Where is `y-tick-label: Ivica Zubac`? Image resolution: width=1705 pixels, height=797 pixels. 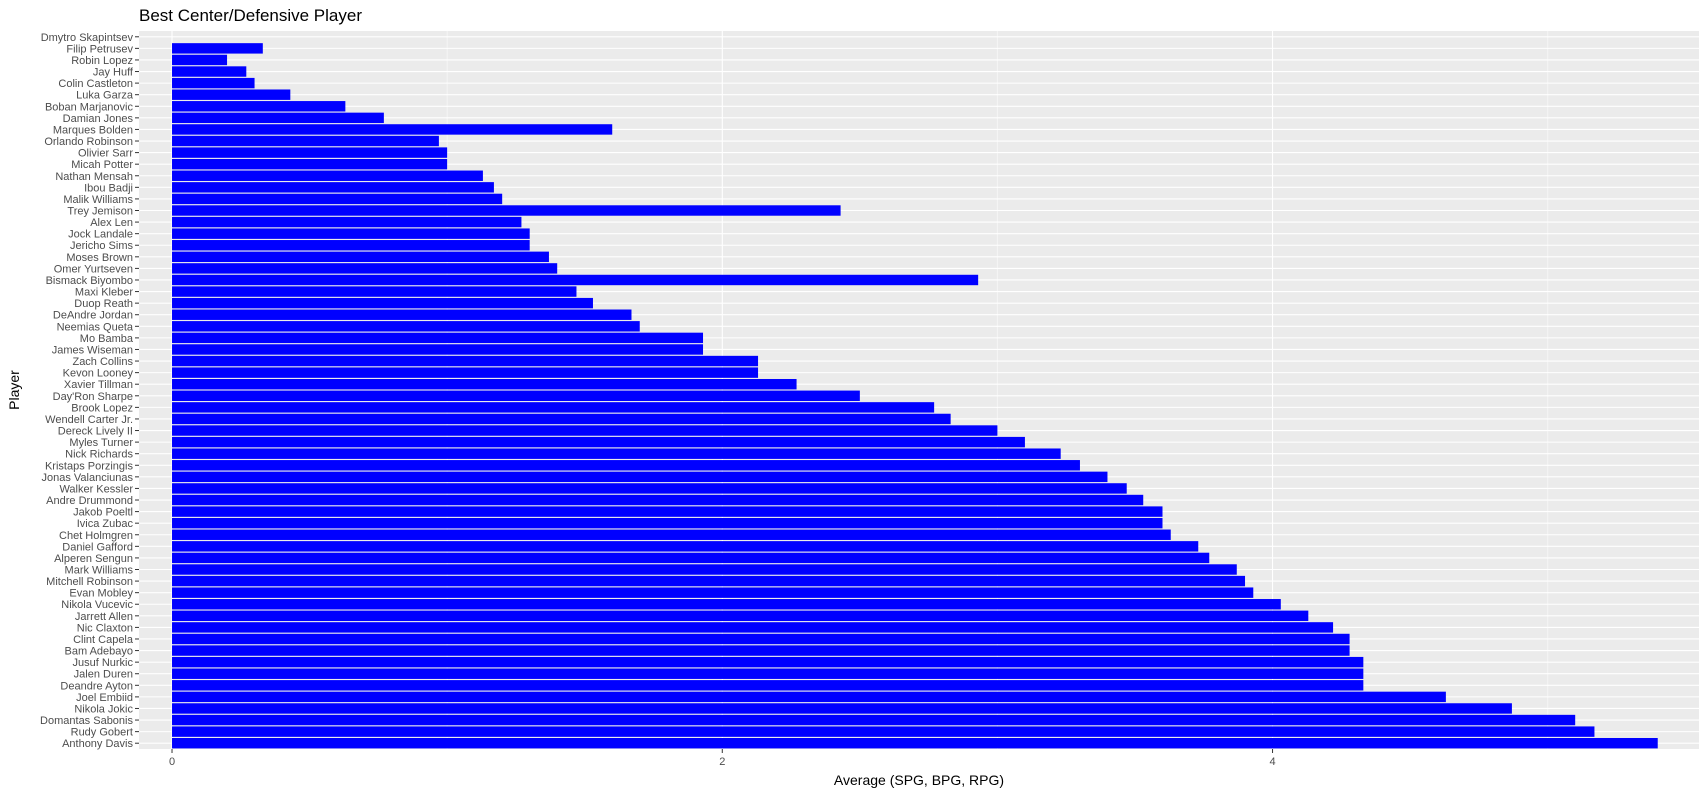
y-tick-label: Ivica Zubac is located at coordinates (105, 524).